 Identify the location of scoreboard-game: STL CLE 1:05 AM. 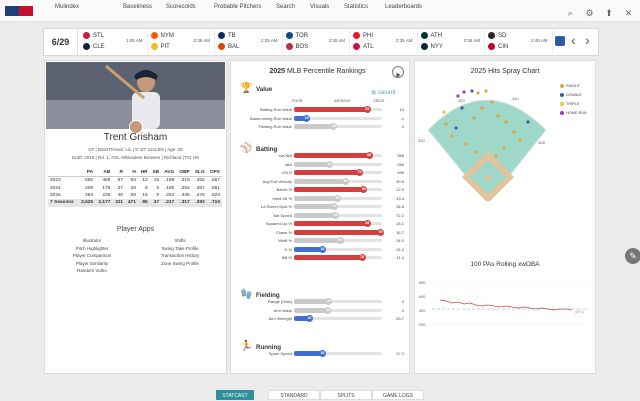
(114, 42).